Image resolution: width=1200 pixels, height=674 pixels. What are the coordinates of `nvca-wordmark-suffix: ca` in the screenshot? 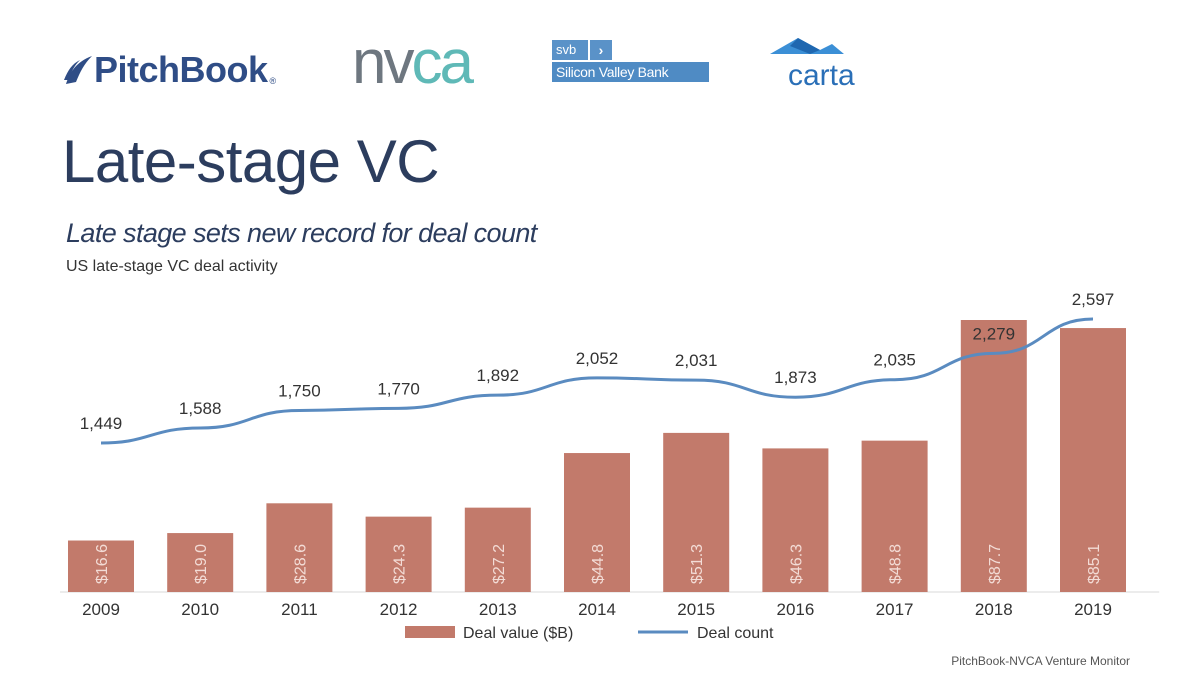 It's located at (442, 62).